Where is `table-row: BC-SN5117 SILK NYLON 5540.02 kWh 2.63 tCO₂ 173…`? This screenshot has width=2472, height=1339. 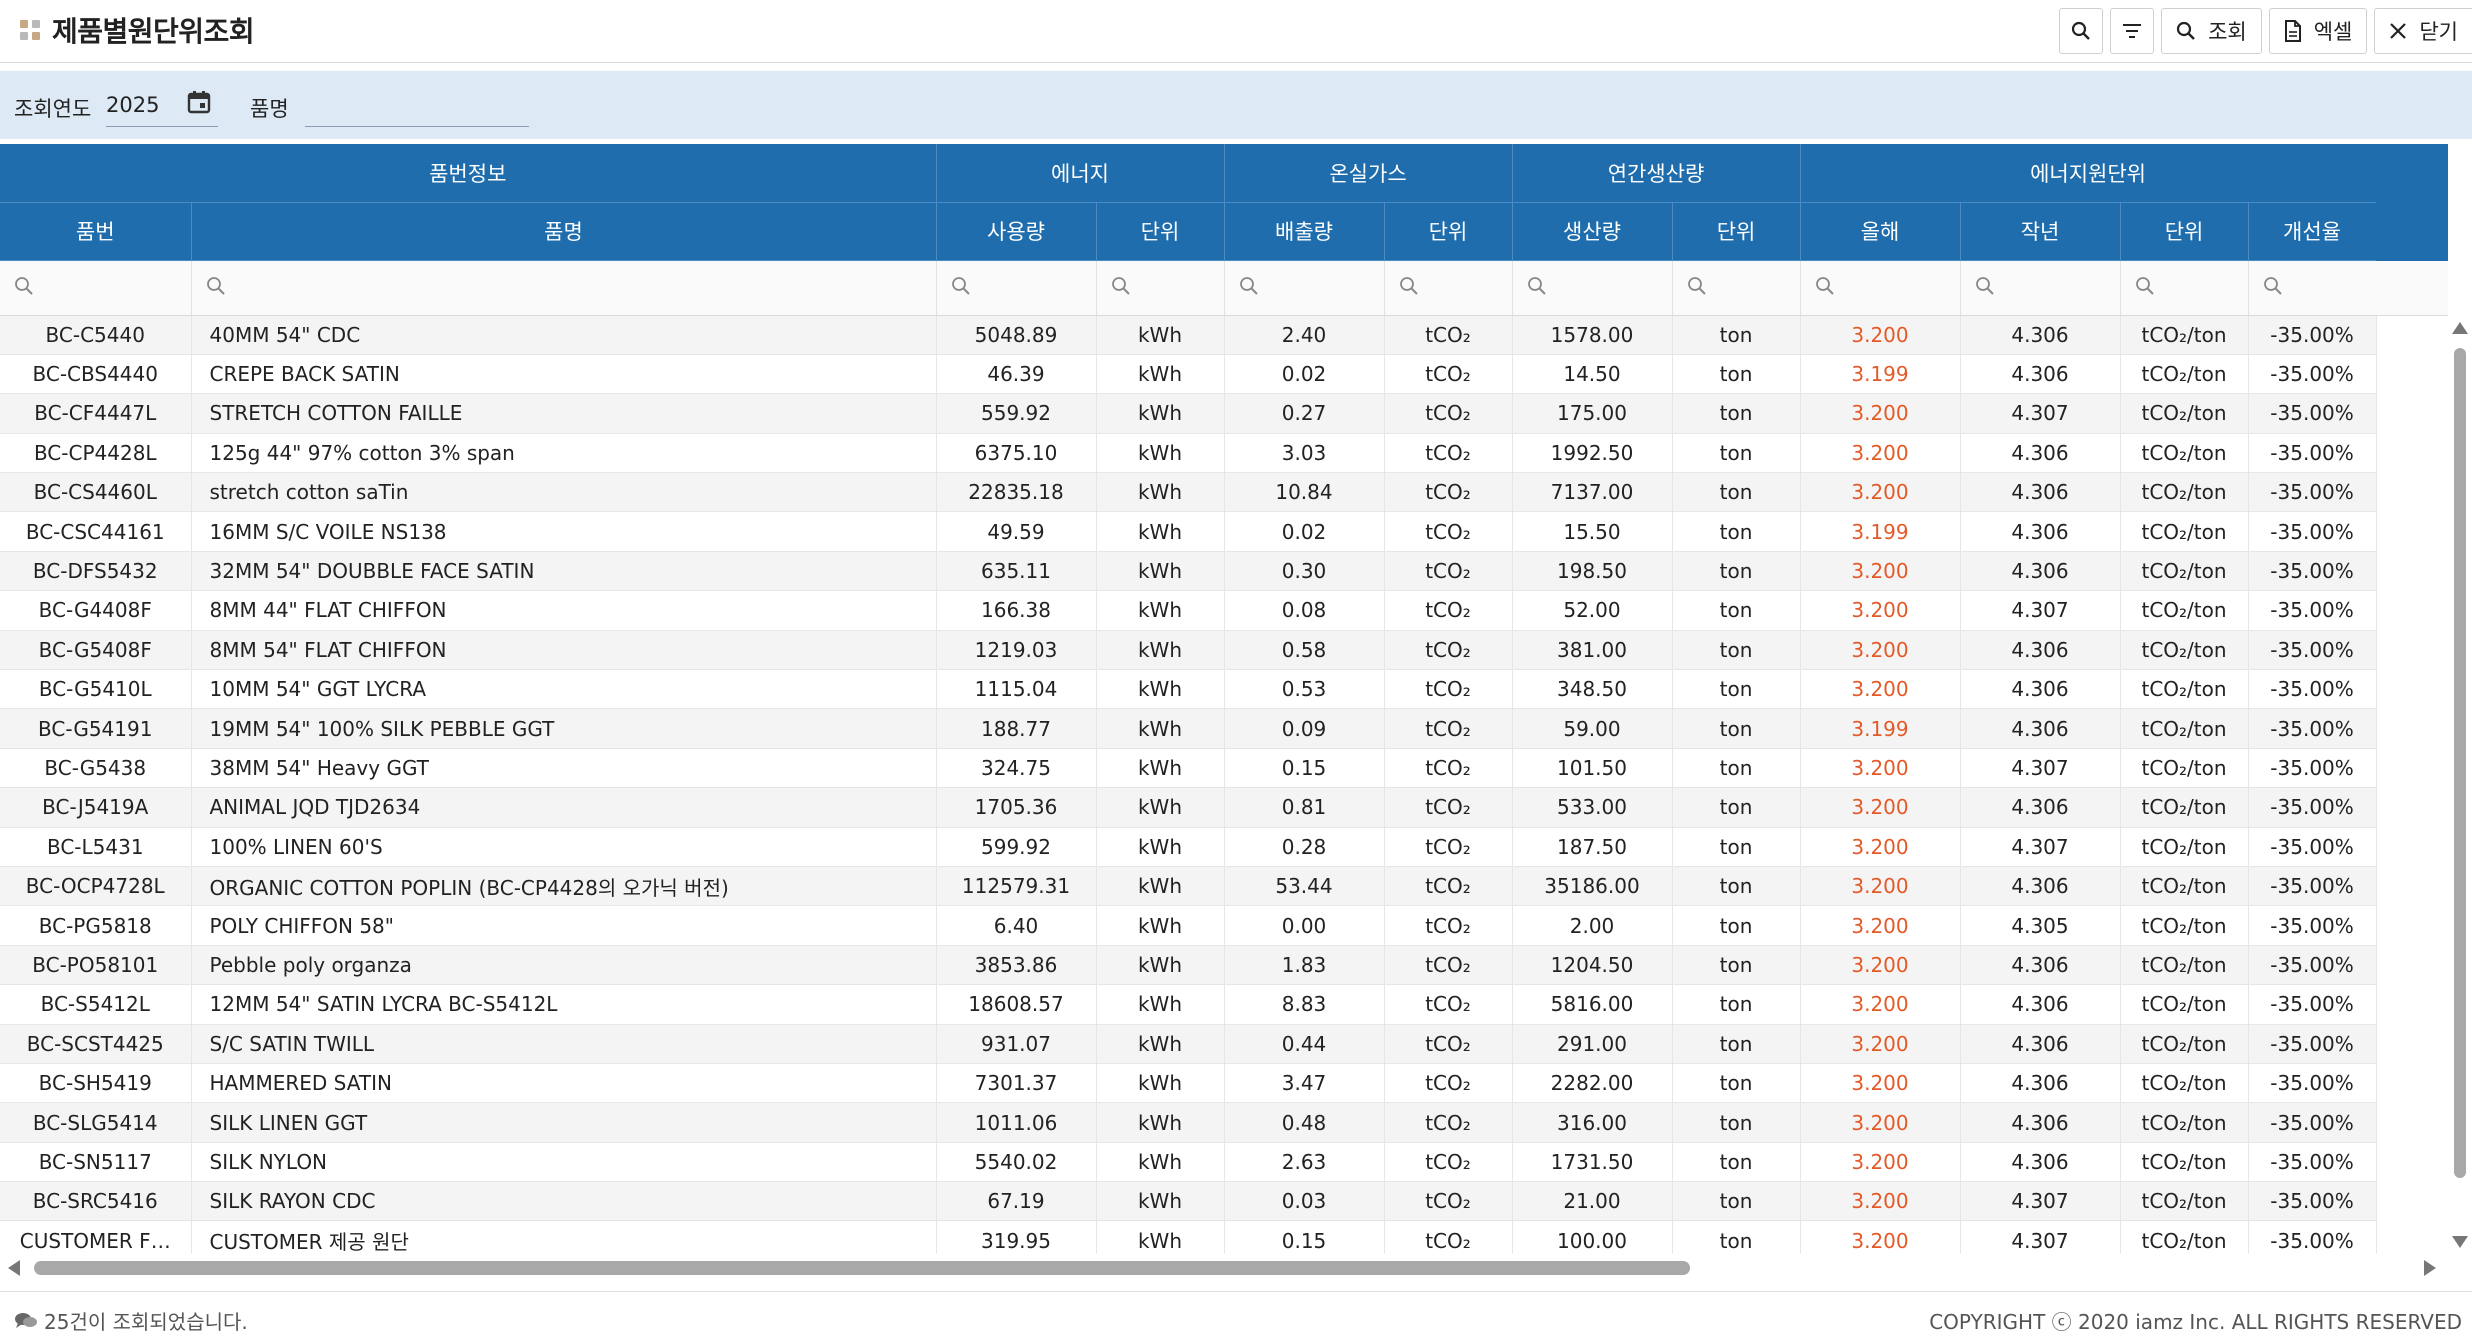
table-row: BC-SN5117 SILK NYLON 5540.02 kWh 2.63 tCO₂ 173… is located at coordinates (1188, 1162).